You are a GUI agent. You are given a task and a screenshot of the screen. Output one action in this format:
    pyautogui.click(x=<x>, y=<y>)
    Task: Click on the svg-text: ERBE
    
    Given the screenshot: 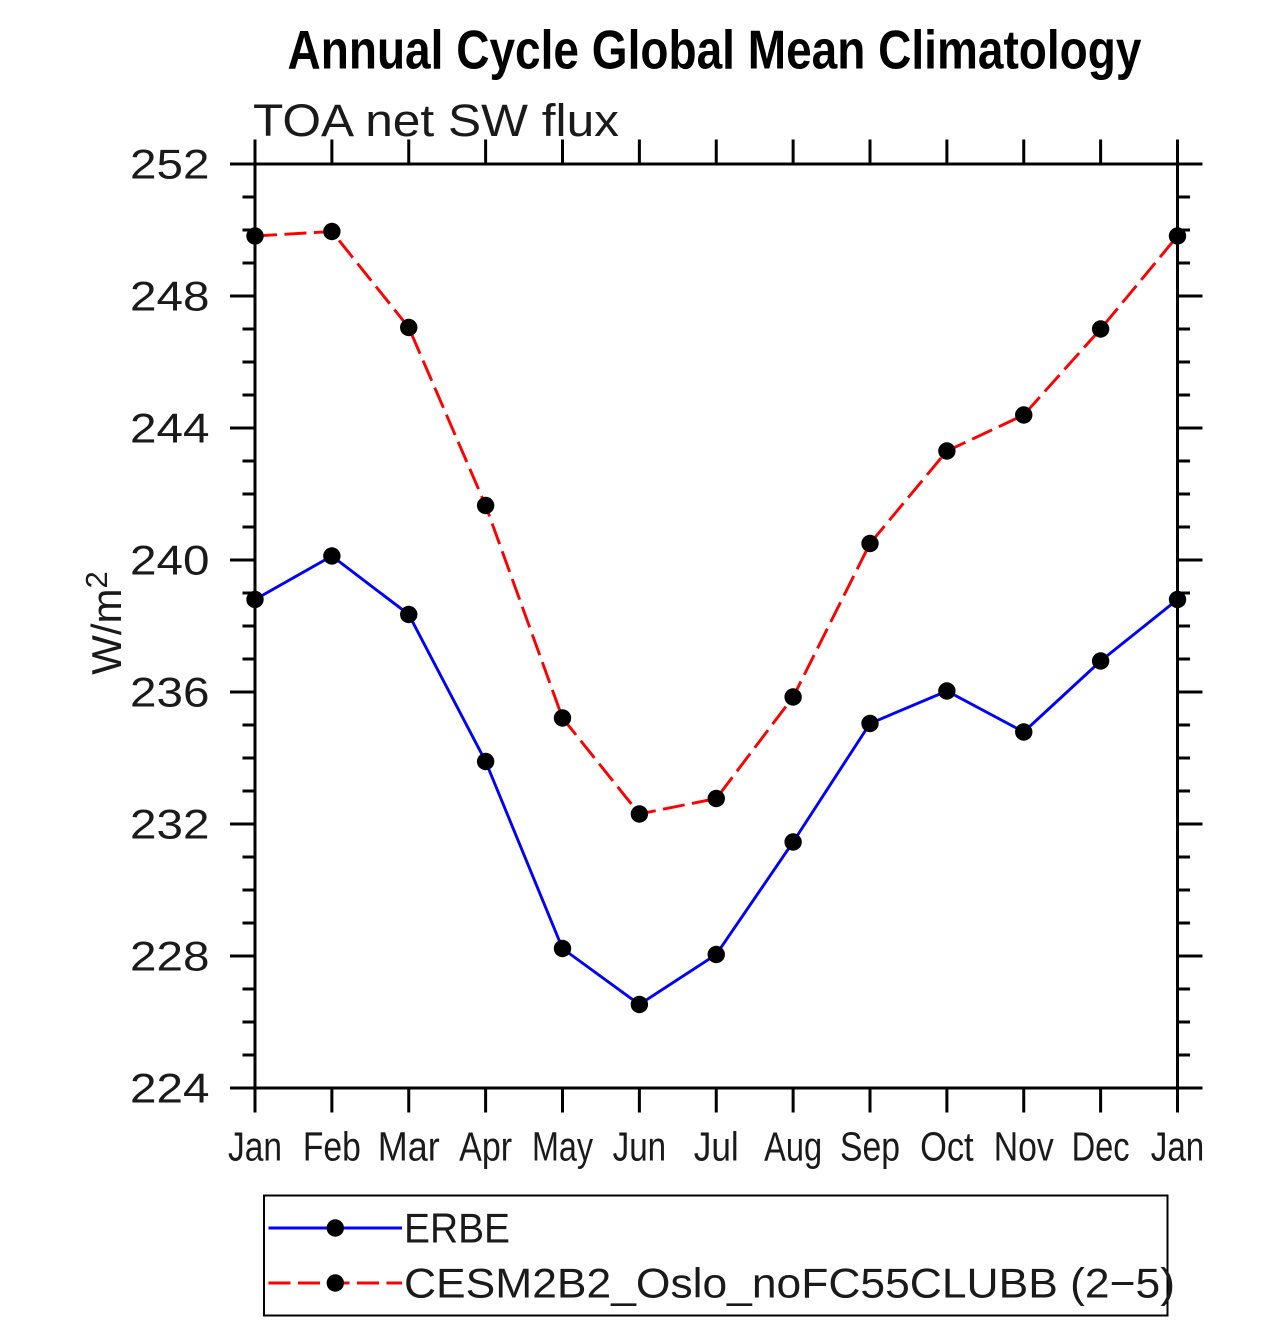 What is the action you would take?
    pyautogui.click(x=457, y=1228)
    